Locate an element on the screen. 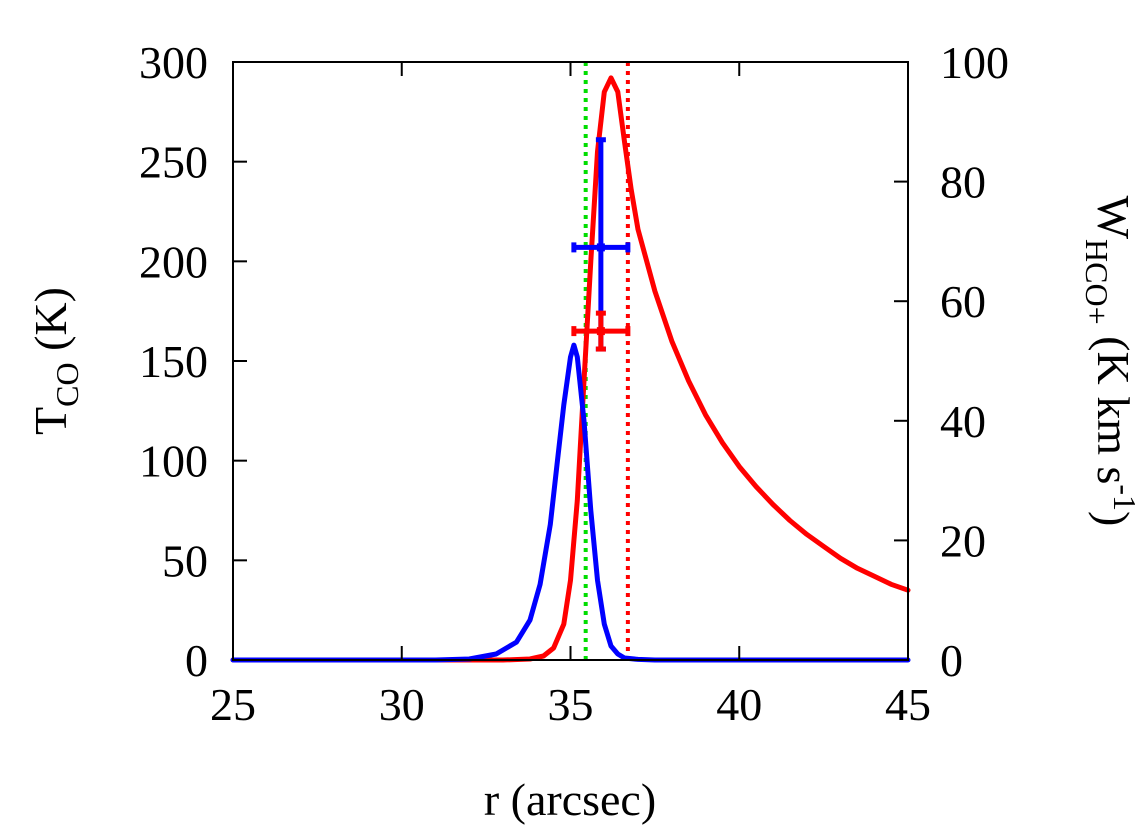  y-right-tick-label: 20 is located at coordinates (963, 540).